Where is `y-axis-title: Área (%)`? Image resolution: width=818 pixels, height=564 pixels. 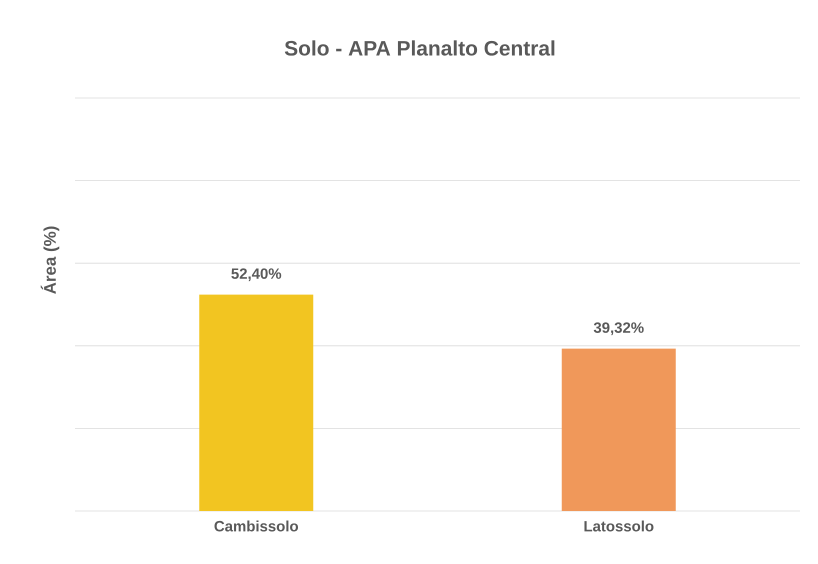 y-axis-title: Área (%) is located at coordinates (50, 260).